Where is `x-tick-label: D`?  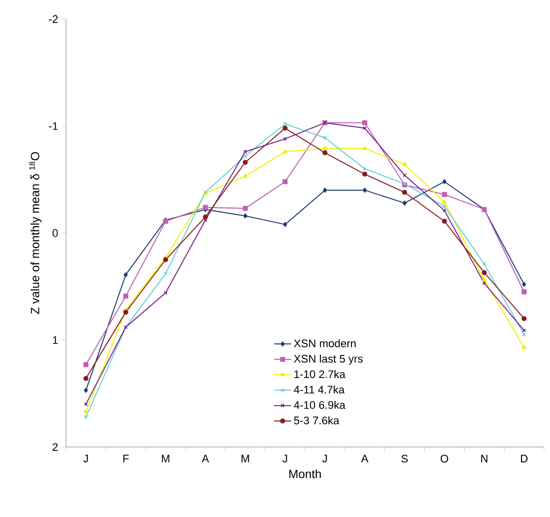
x-tick-label: D is located at coordinates (524, 458).